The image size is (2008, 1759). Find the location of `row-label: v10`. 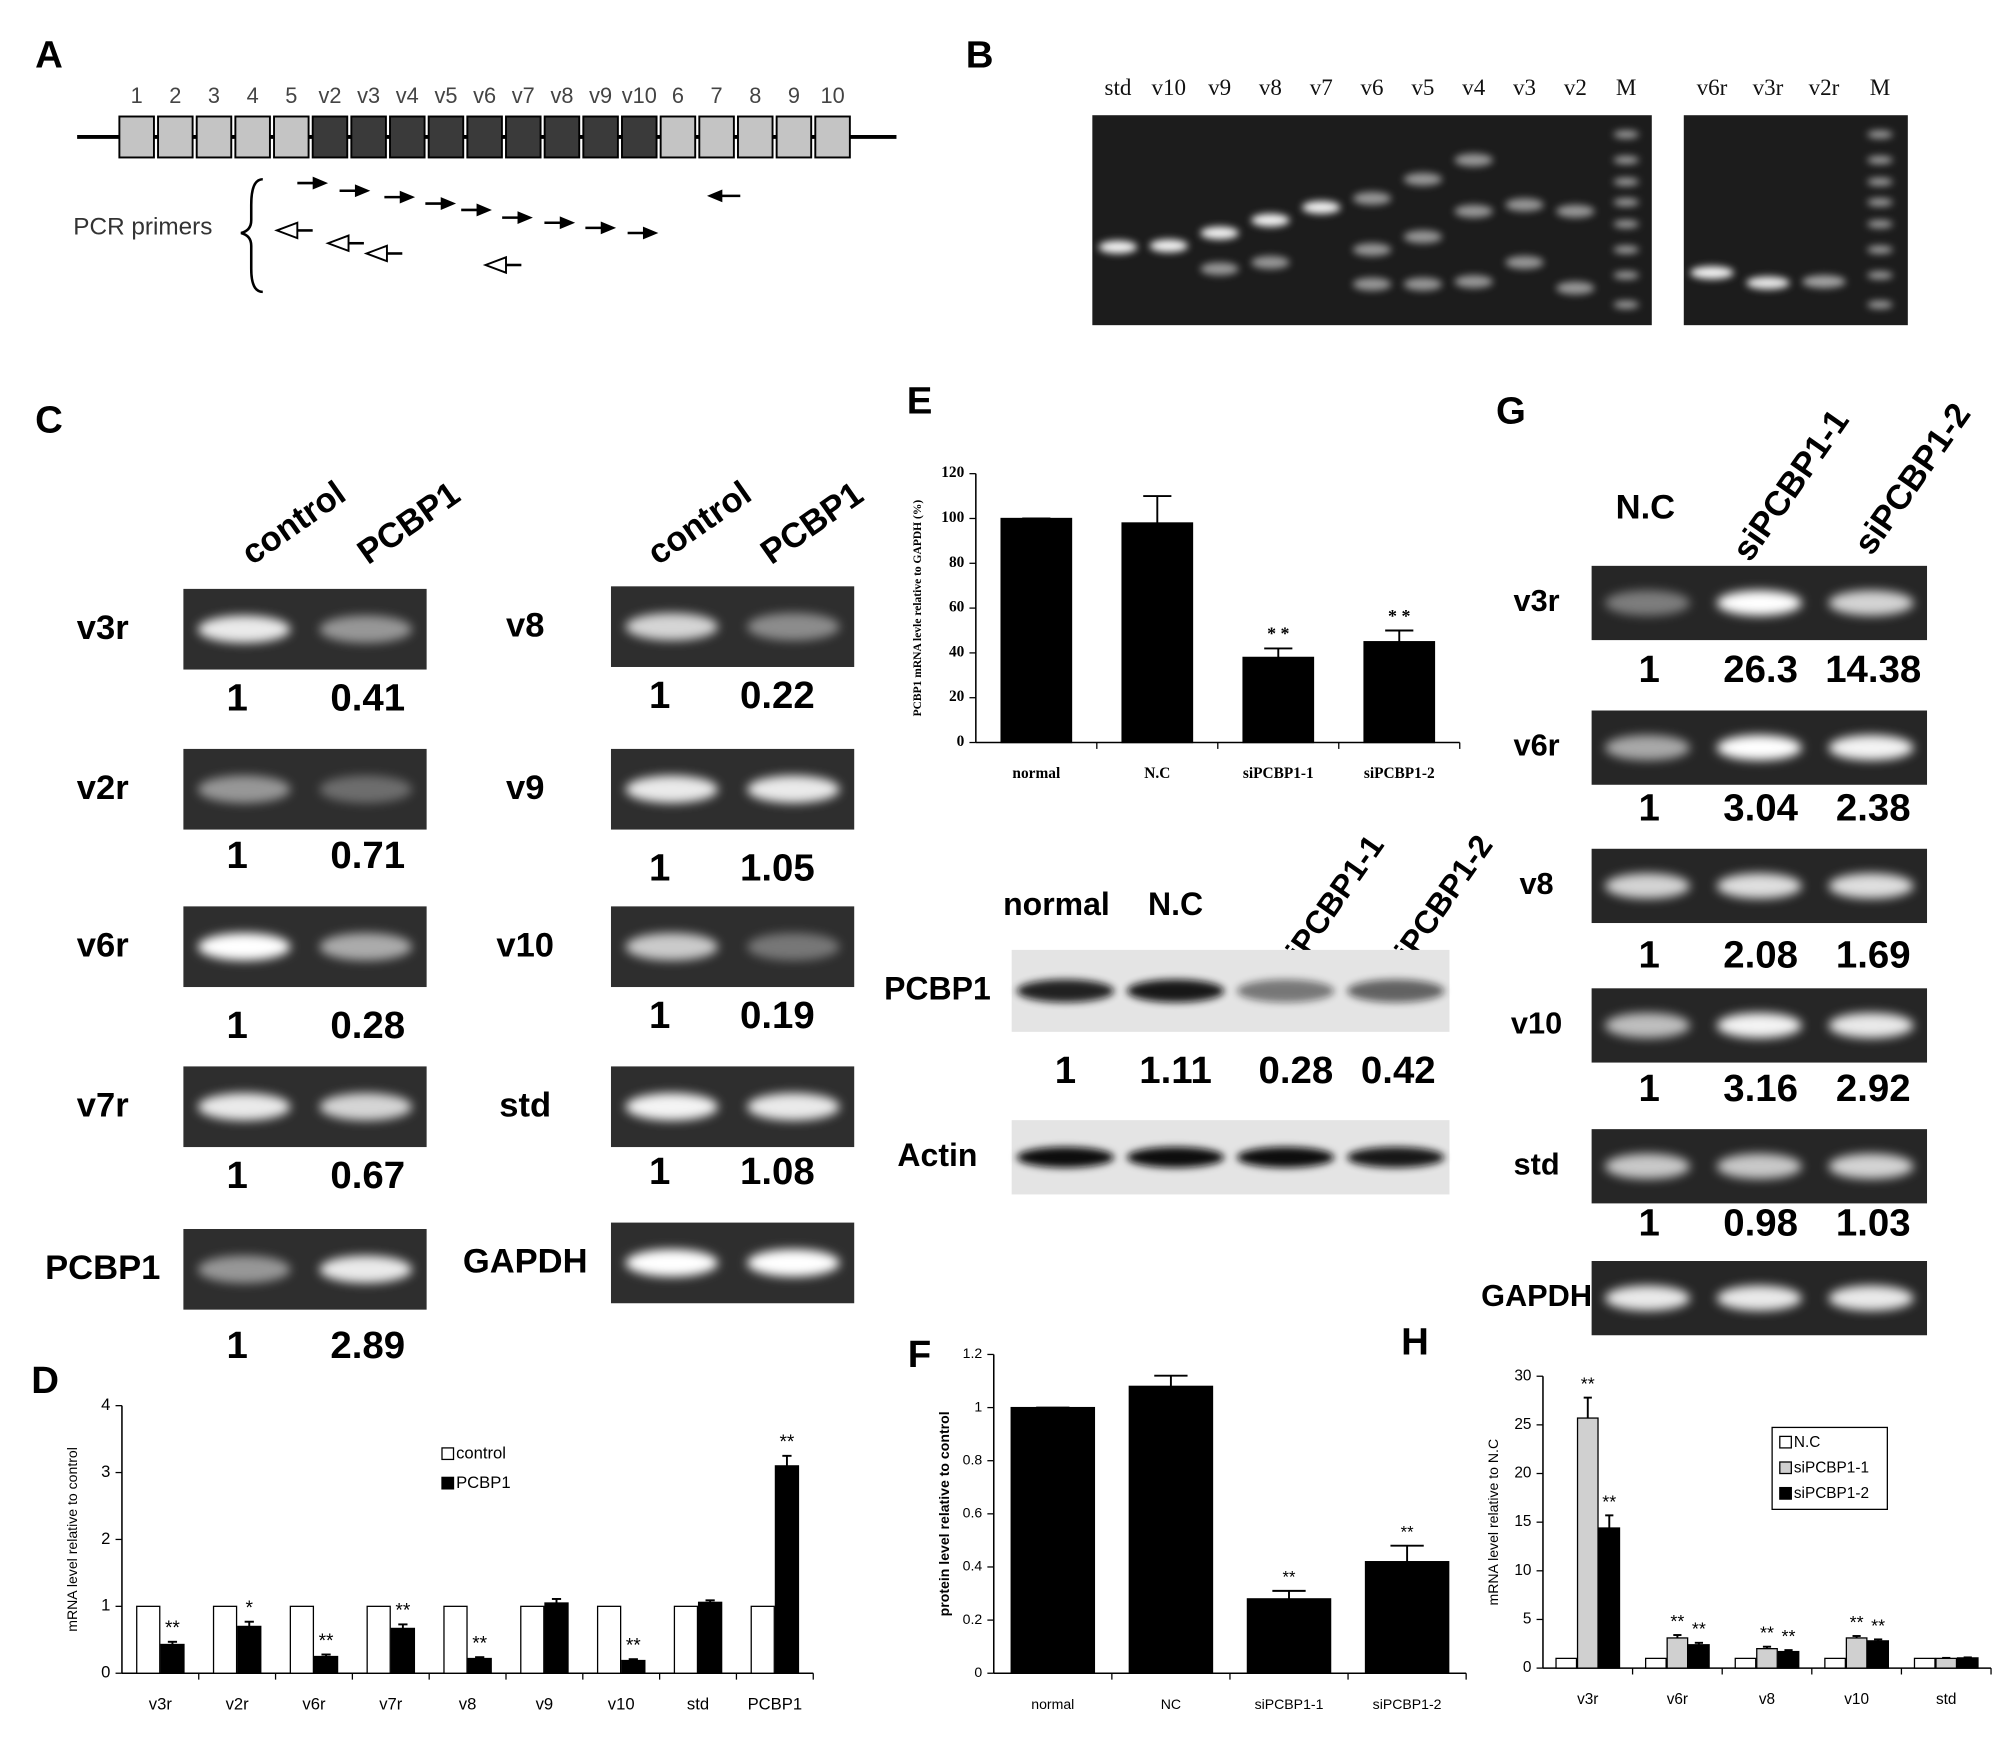

row-label: v10 is located at coordinates (1536, 1023).